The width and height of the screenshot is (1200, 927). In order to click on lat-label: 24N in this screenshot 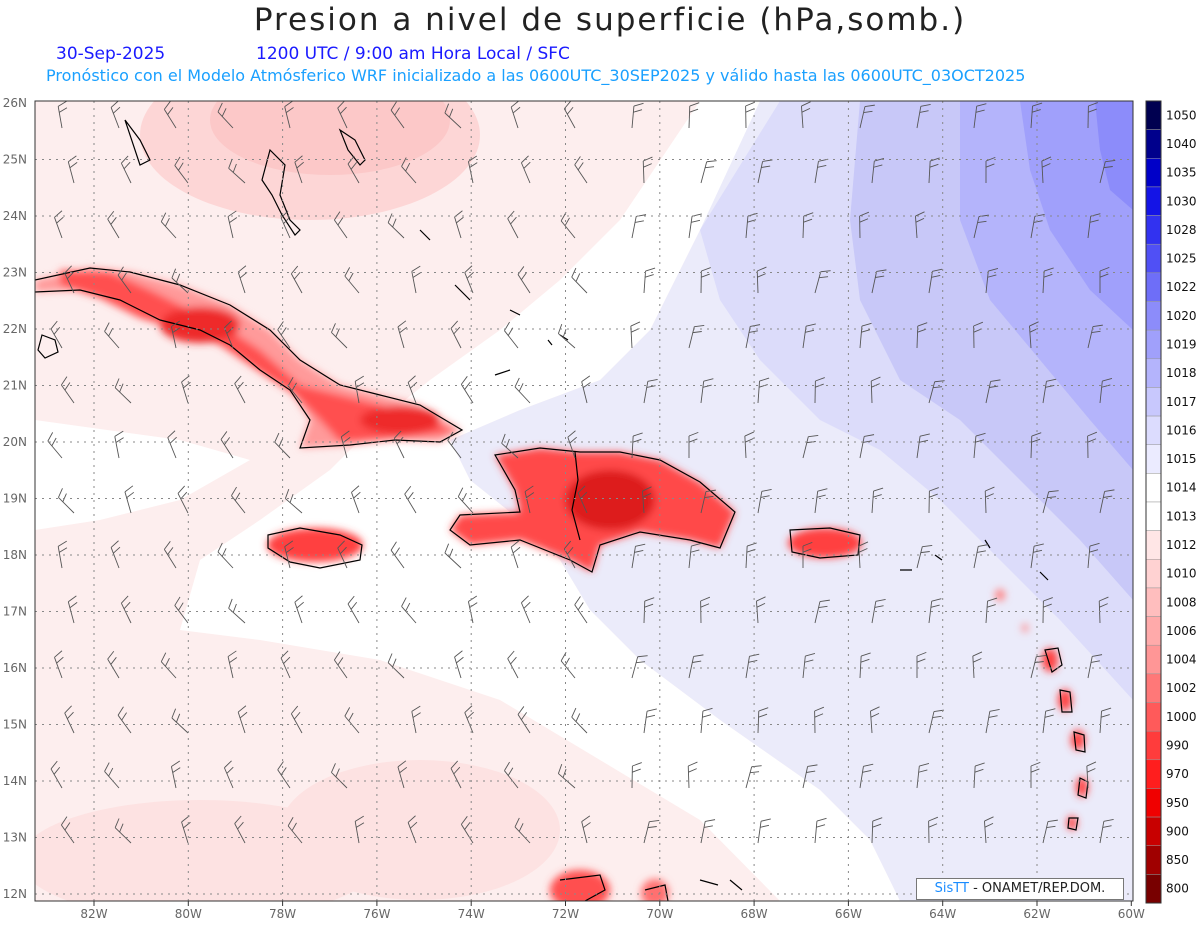, I will do `click(15, 216)`.